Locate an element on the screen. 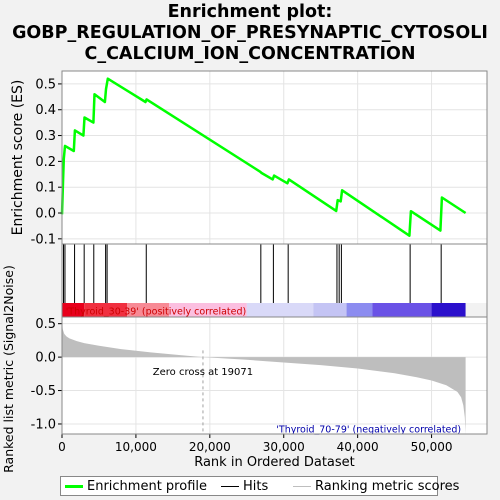 This screenshot has height=500, width=500. negative-correlation-label: 'Thyroid_70-79' (negatively correlated) is located at coordinates (368, 430).